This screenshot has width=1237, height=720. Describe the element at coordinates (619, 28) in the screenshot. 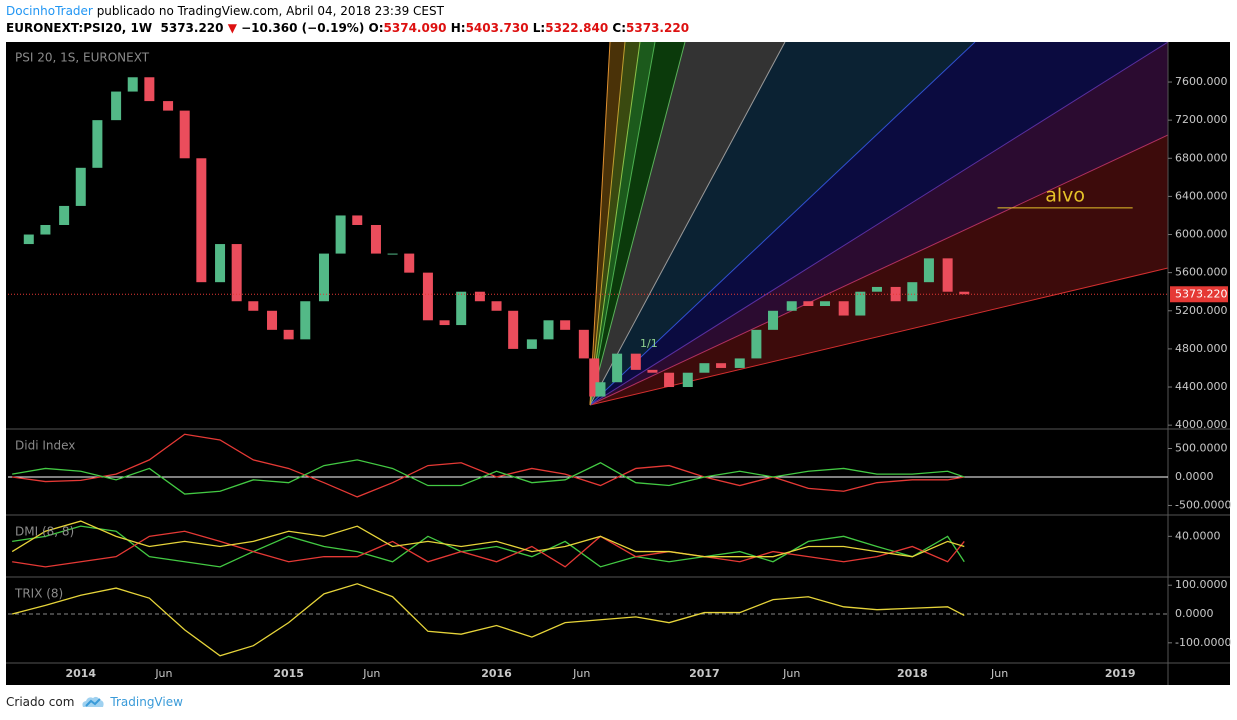

I see `k: C:` at that location.